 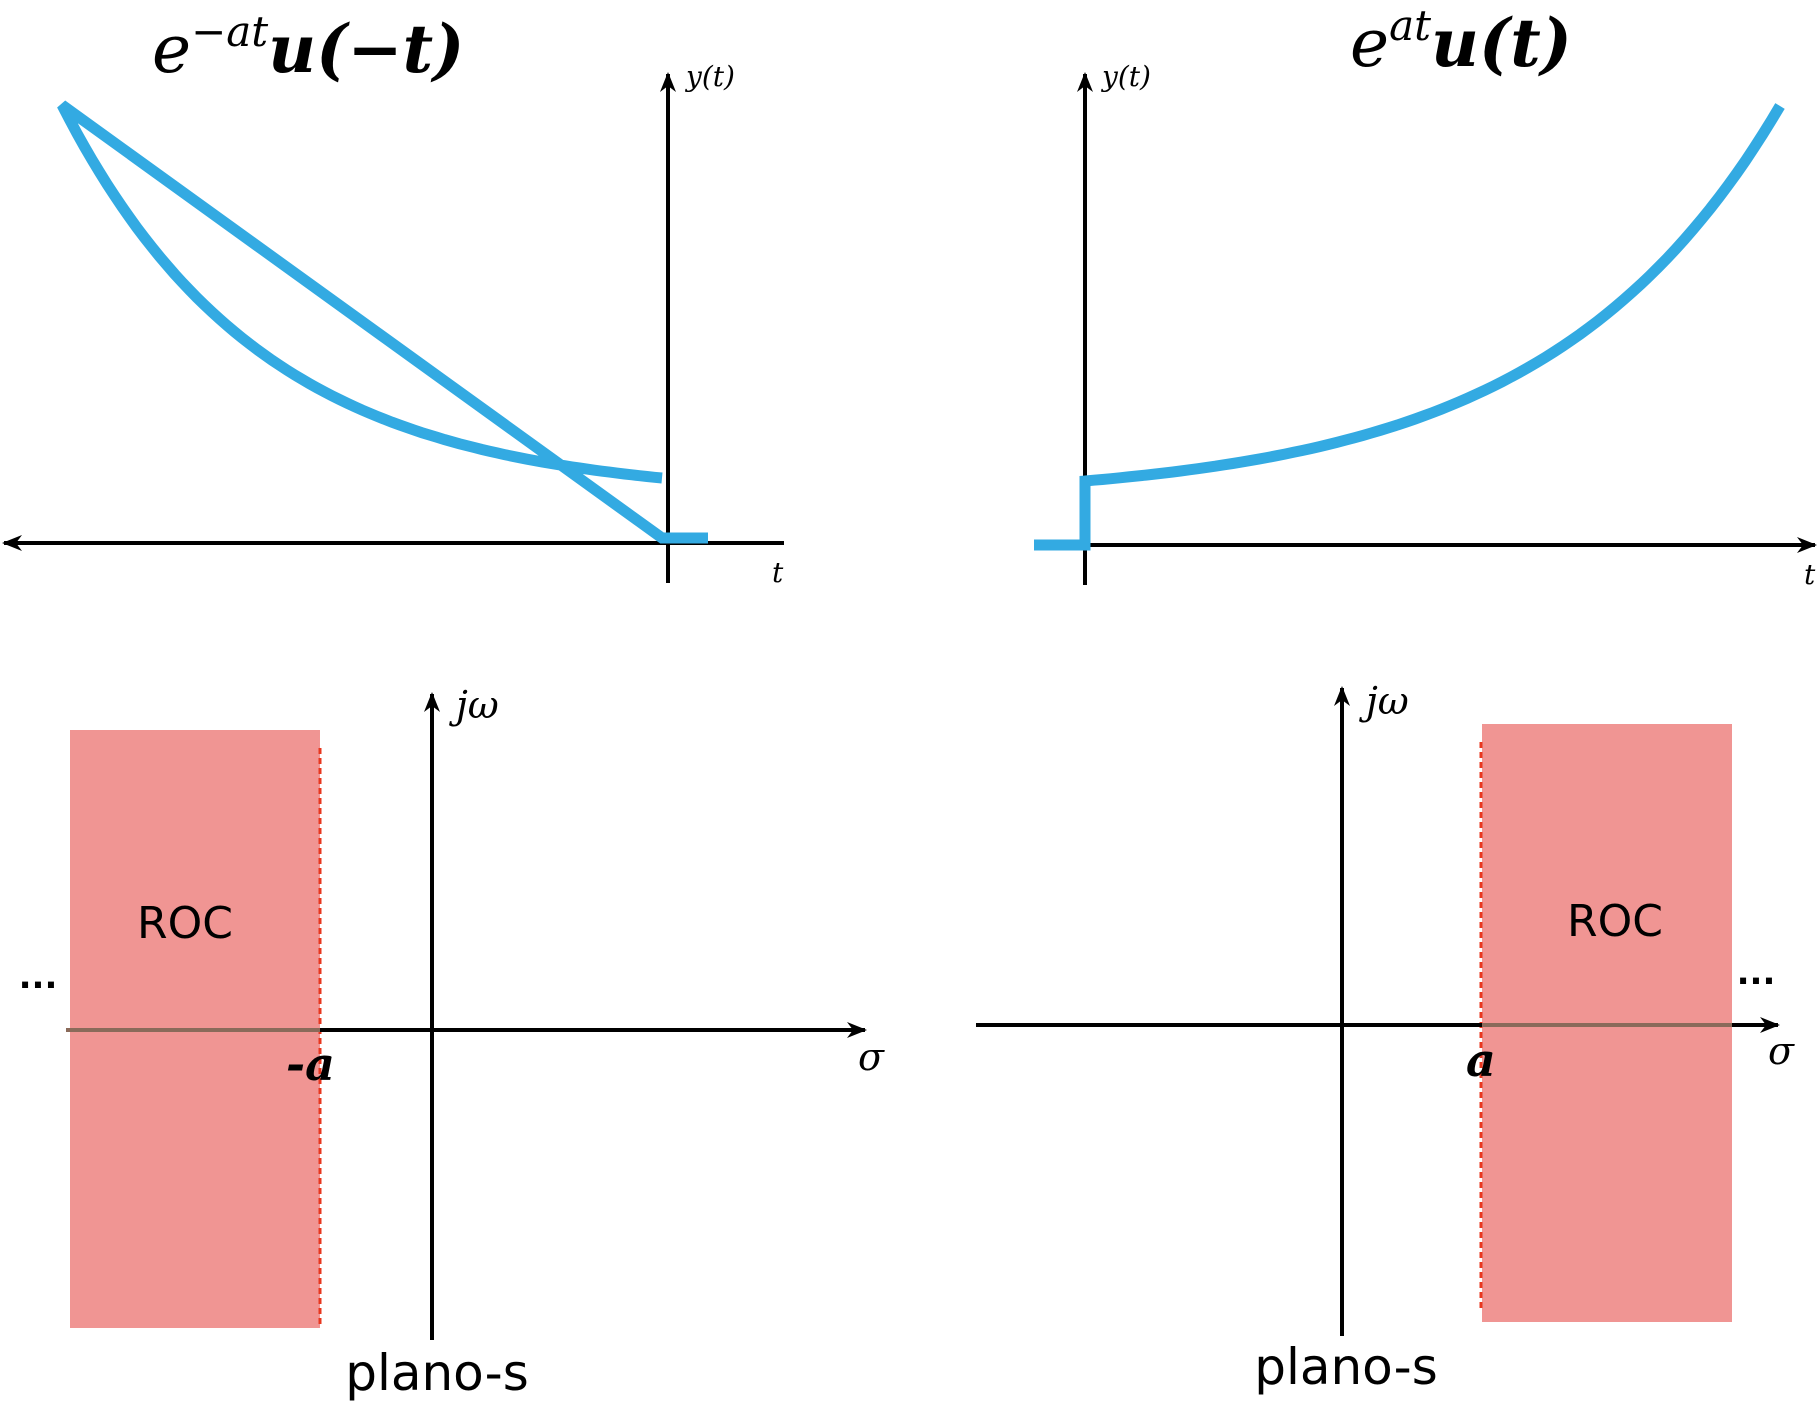 What do you see at coordinates (1810, 574) in the screenshot?
I see `t-axis-label-right: t` at bounding box center [1810, 574].